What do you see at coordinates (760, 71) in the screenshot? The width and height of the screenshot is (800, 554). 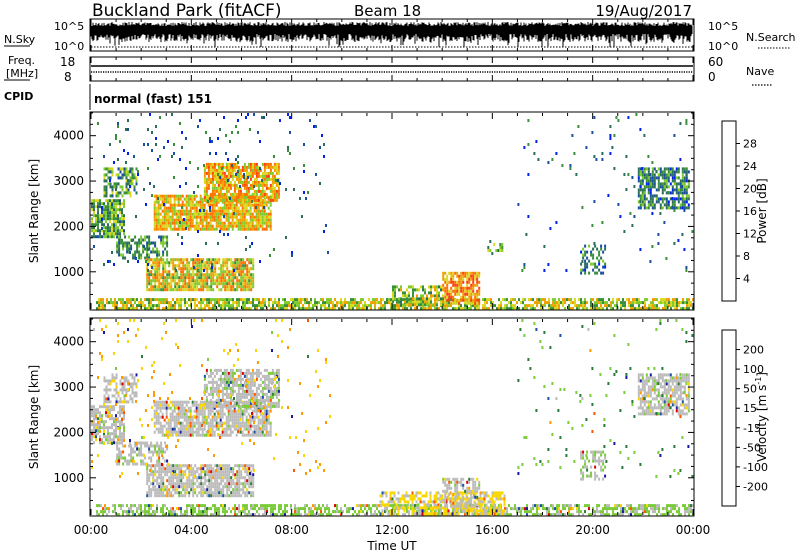 I see `nave-label: Nave` at bounding box center [760, 71].